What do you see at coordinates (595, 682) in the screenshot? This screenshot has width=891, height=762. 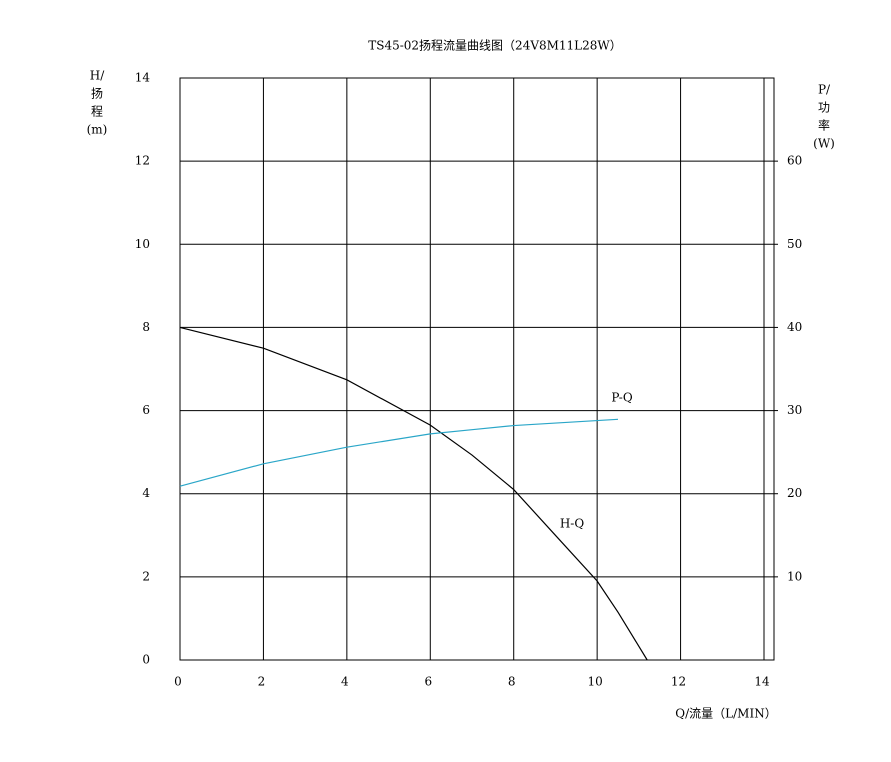 I see `x-tick-label: 10` at bounding box center [595, 682].